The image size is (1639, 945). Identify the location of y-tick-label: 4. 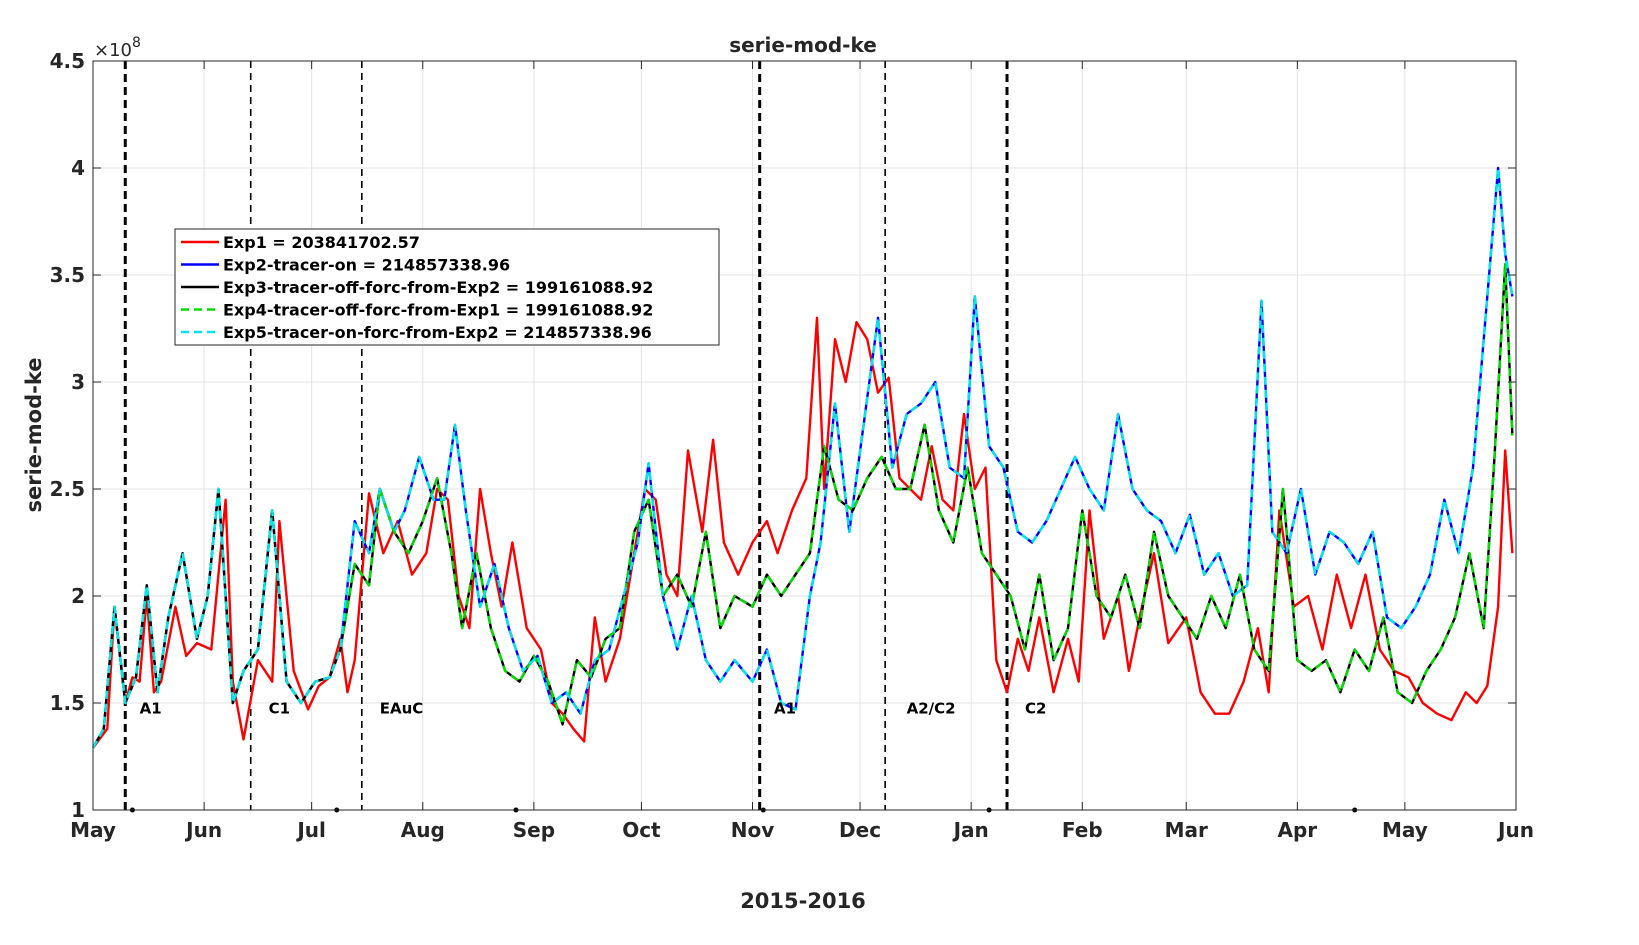
(78, 168).